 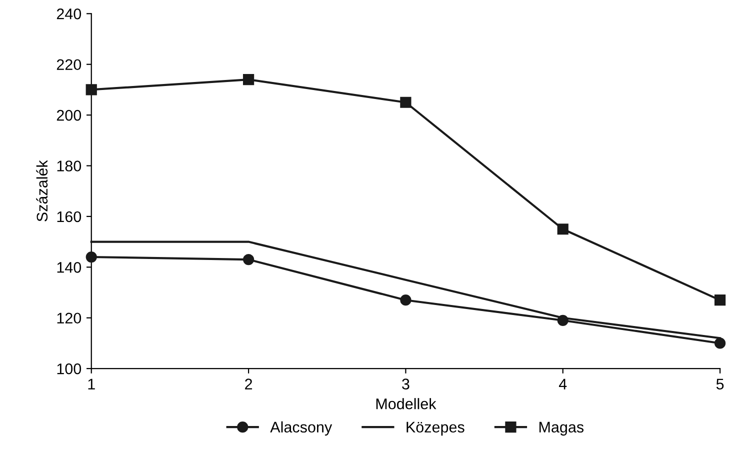 What do you see at coordinates (562, 384) in the screenshot?
I see `x-tick-label: 4` at bounding box center [562, 384].